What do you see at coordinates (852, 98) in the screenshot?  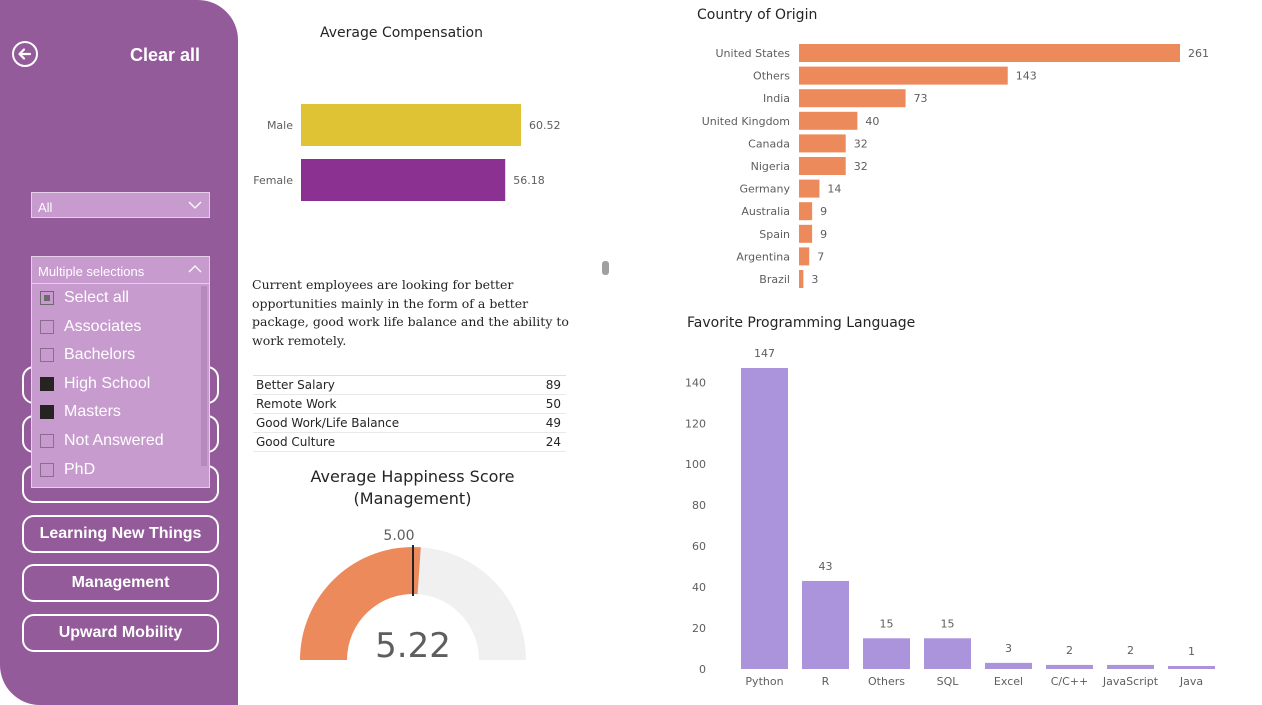 I see `country-bar-india` at bounding box center [852, 98].